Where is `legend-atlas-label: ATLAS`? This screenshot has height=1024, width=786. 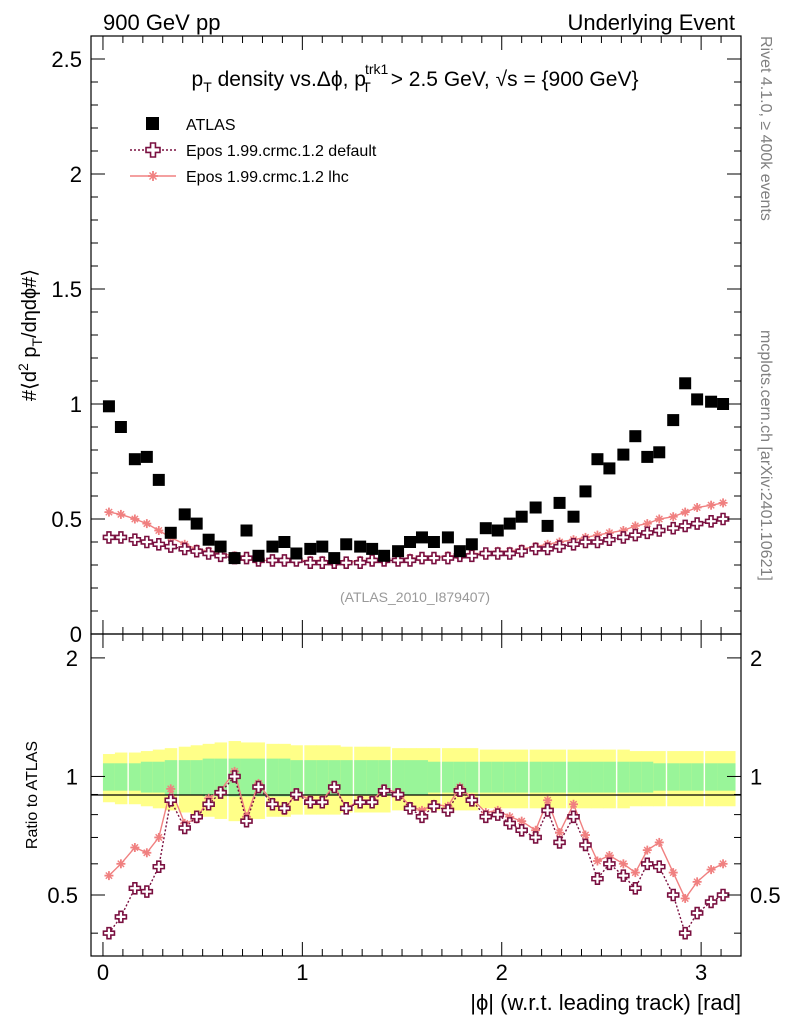 legend-atlas-label: ATLAS is located at coordinates (211, 125).